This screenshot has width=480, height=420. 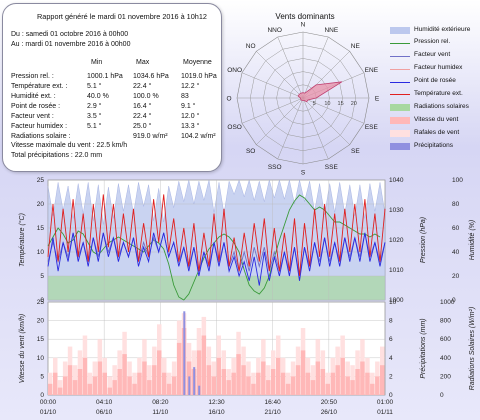 I want to click on x-time-label: 12:30, so click(x=216, y=402).